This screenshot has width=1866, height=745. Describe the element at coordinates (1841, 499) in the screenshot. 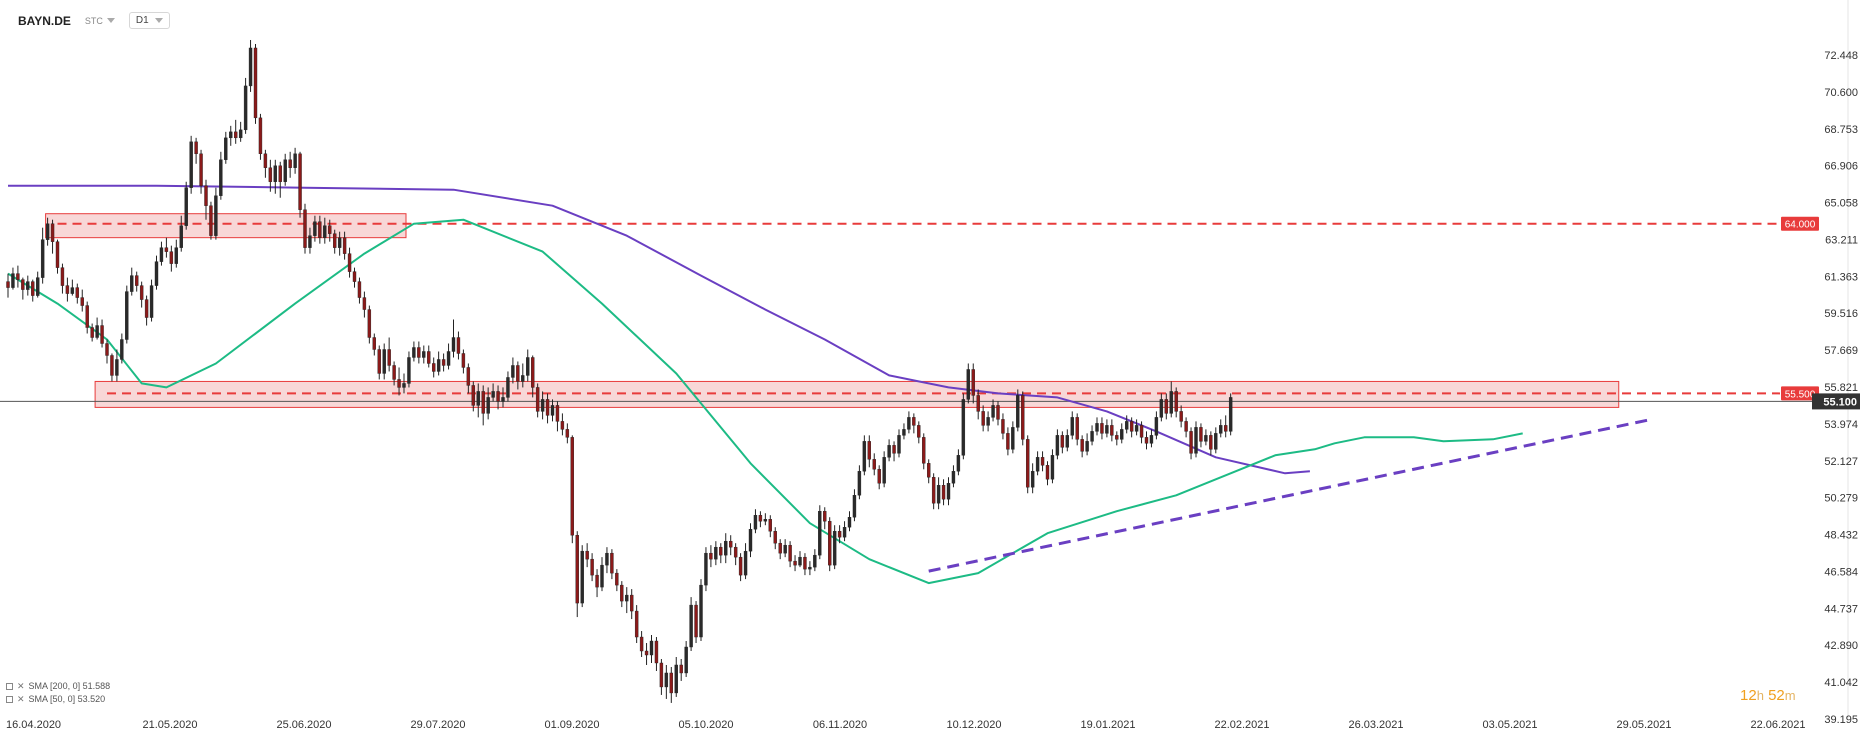

I see `y-tick-label: 50.279` at that location.